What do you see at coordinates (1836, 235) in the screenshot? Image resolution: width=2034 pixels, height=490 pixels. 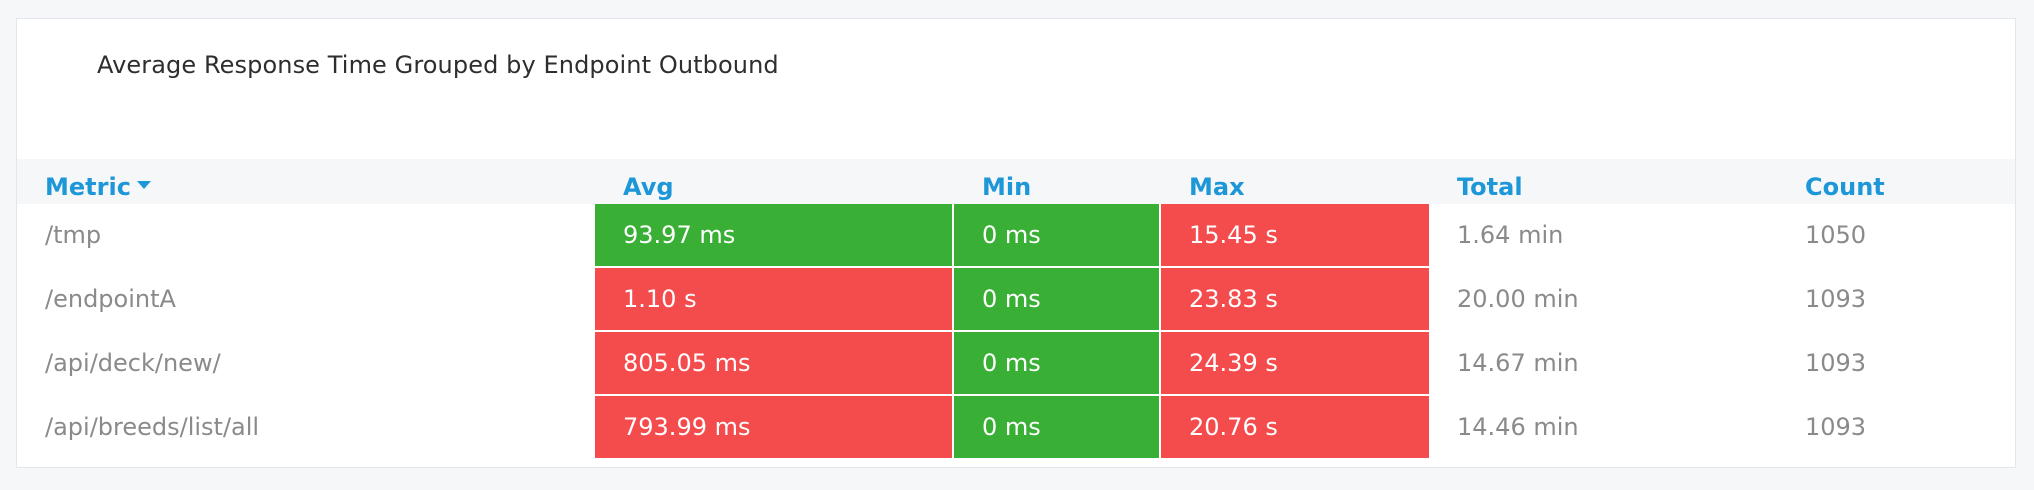 I see `count-cell: 1050` at bounding box center [1836, 235].